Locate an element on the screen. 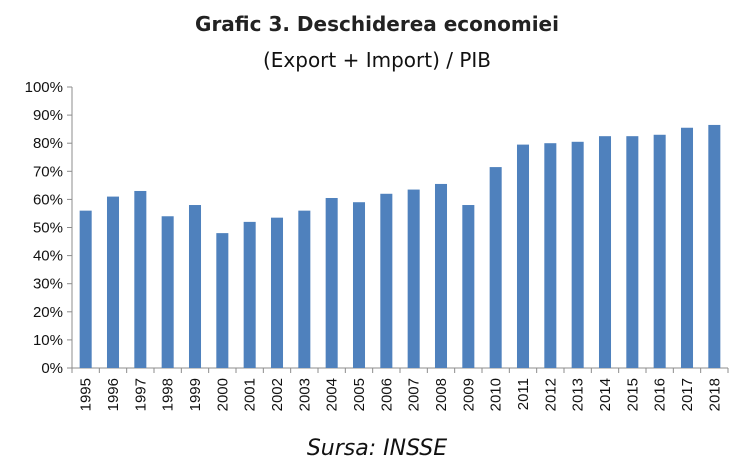 Image resolution: width=754 pixels, height=466 pixels. x-tick-label: 1999 is located at coordinates (195, 394).